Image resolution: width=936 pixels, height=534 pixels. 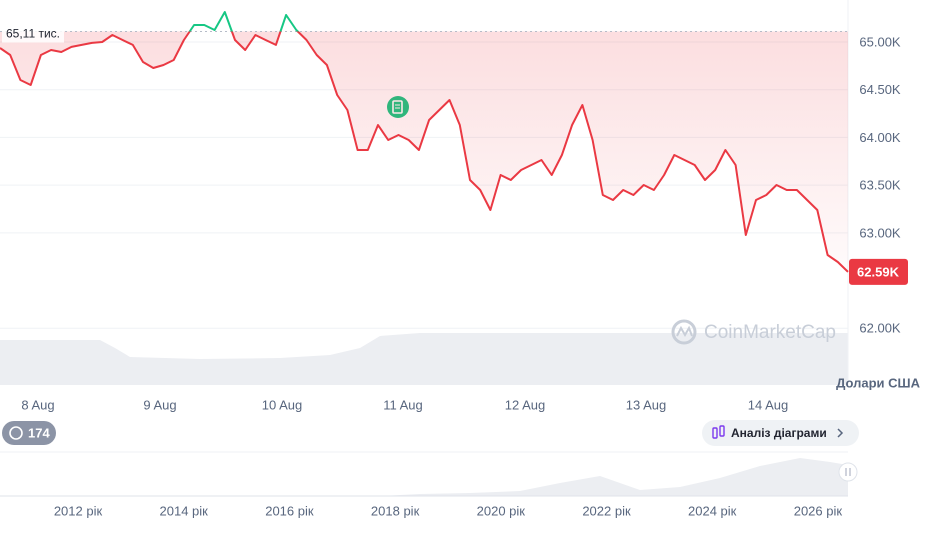 What do you see at coordinates (878, 382) in the screenshot?
I see `currency-label: Долари США` at bounding box center [878, 382].